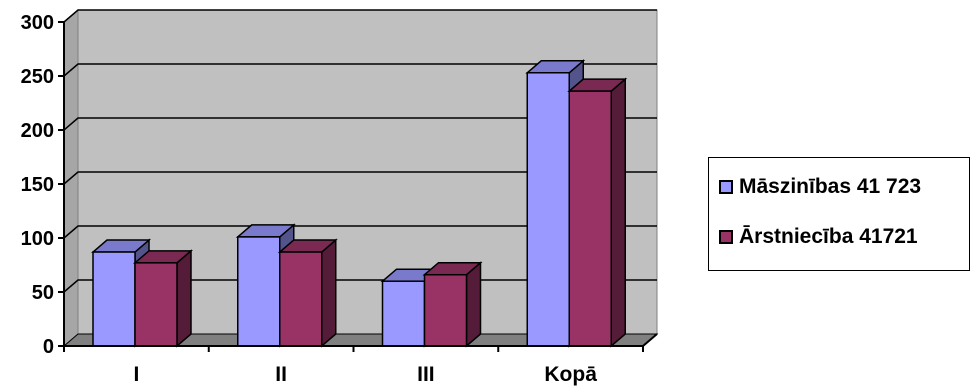  I want to click on y-axis-ticks: 0 50 100 150 200 250 300, so click(42, 185).